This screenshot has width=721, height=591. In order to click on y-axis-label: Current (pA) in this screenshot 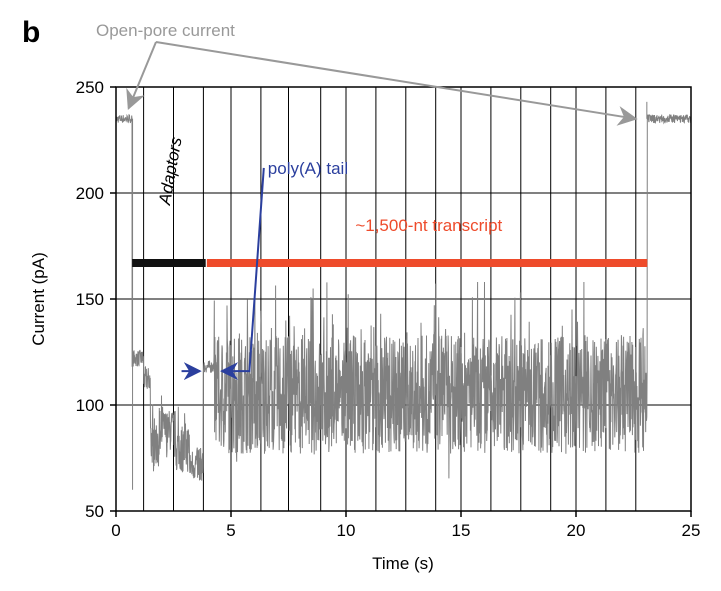, I will do `click(38, 299)`.